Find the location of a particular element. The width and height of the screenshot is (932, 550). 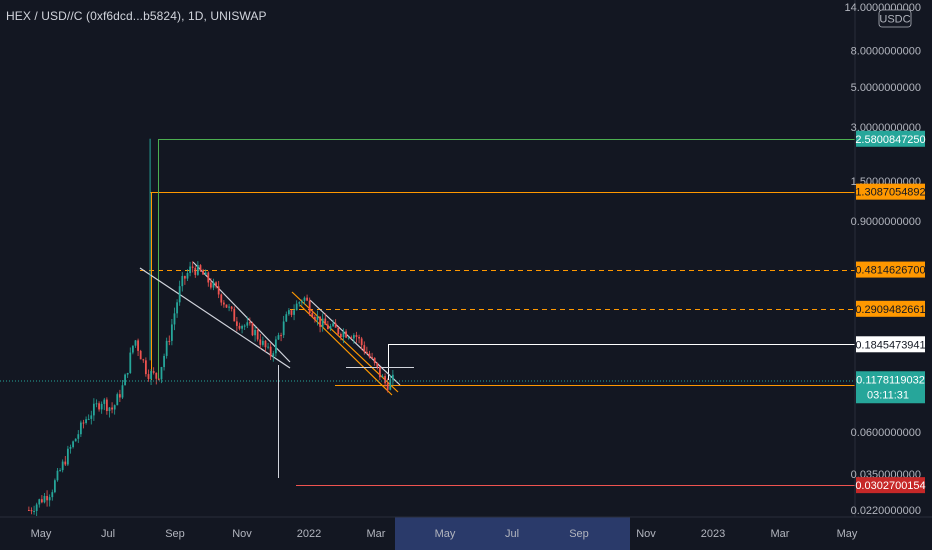

time-tick-label: Mar is located at coordinates (376, 534).